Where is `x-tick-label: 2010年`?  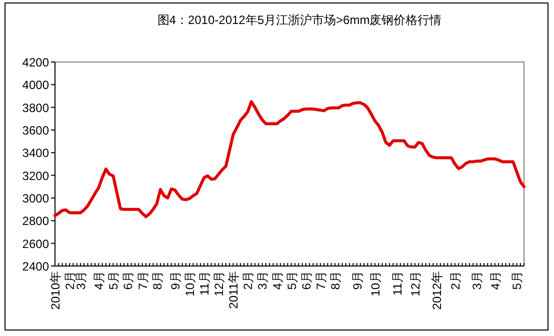 x-tick-label: 2010年 is located at coordinates (55, 290).